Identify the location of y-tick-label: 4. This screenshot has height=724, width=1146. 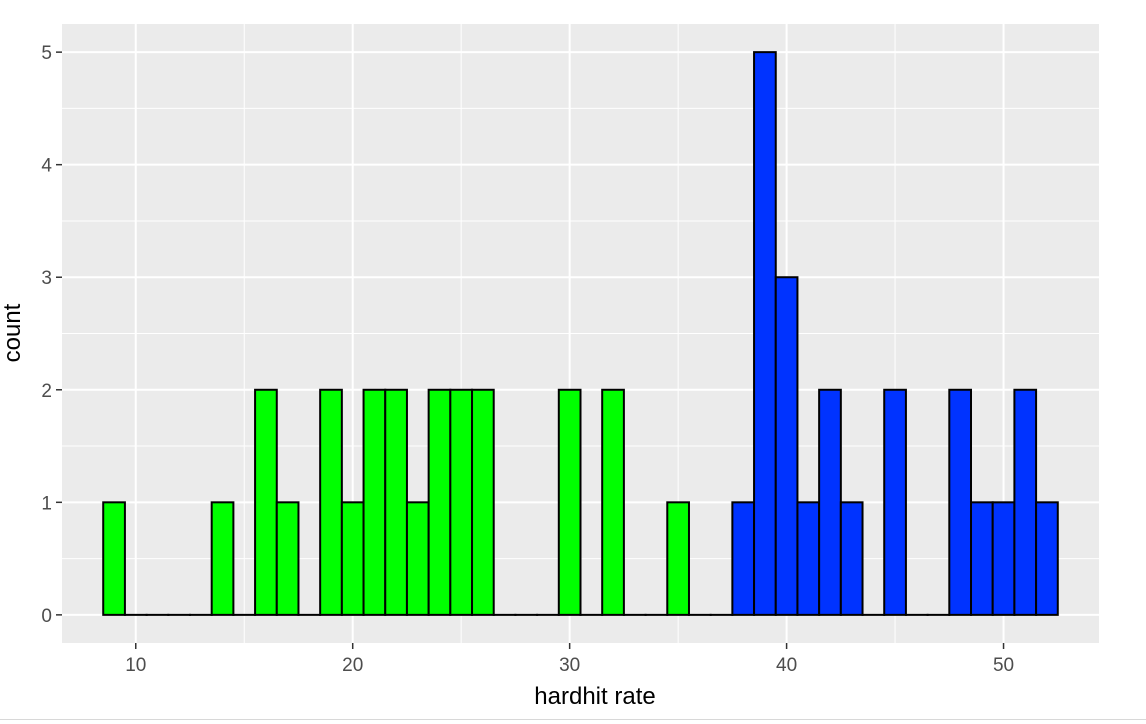
(46, 166).